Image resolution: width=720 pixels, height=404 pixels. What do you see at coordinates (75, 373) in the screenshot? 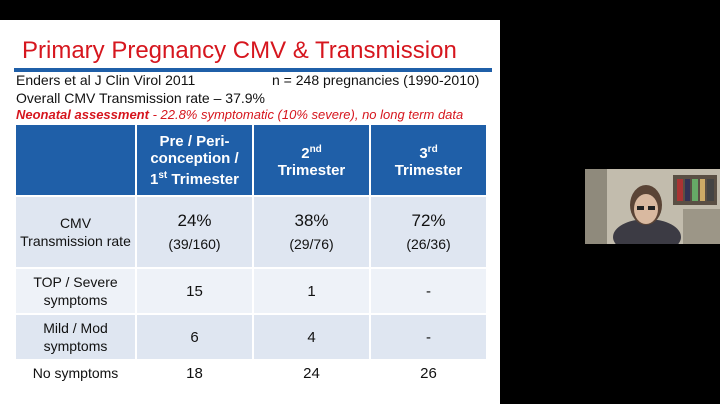
I see `row-label: No symptoms` at bounding box center [75, 373].